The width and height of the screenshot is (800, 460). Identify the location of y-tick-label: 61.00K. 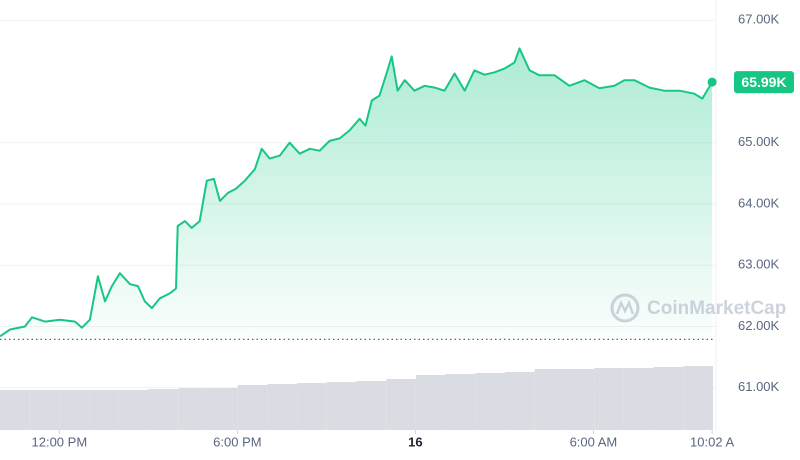
(759, 386).